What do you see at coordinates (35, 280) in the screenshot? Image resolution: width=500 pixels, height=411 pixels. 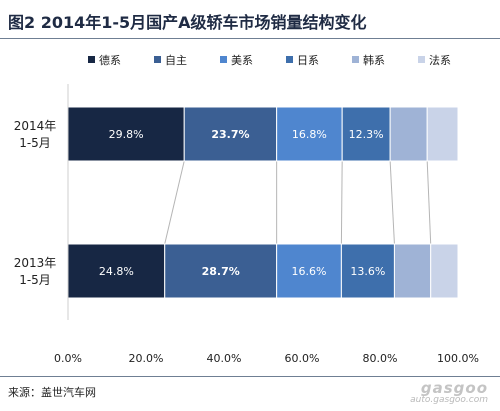 I see `category-label-1-1: 1-5月` at bounding box center [35, 280].